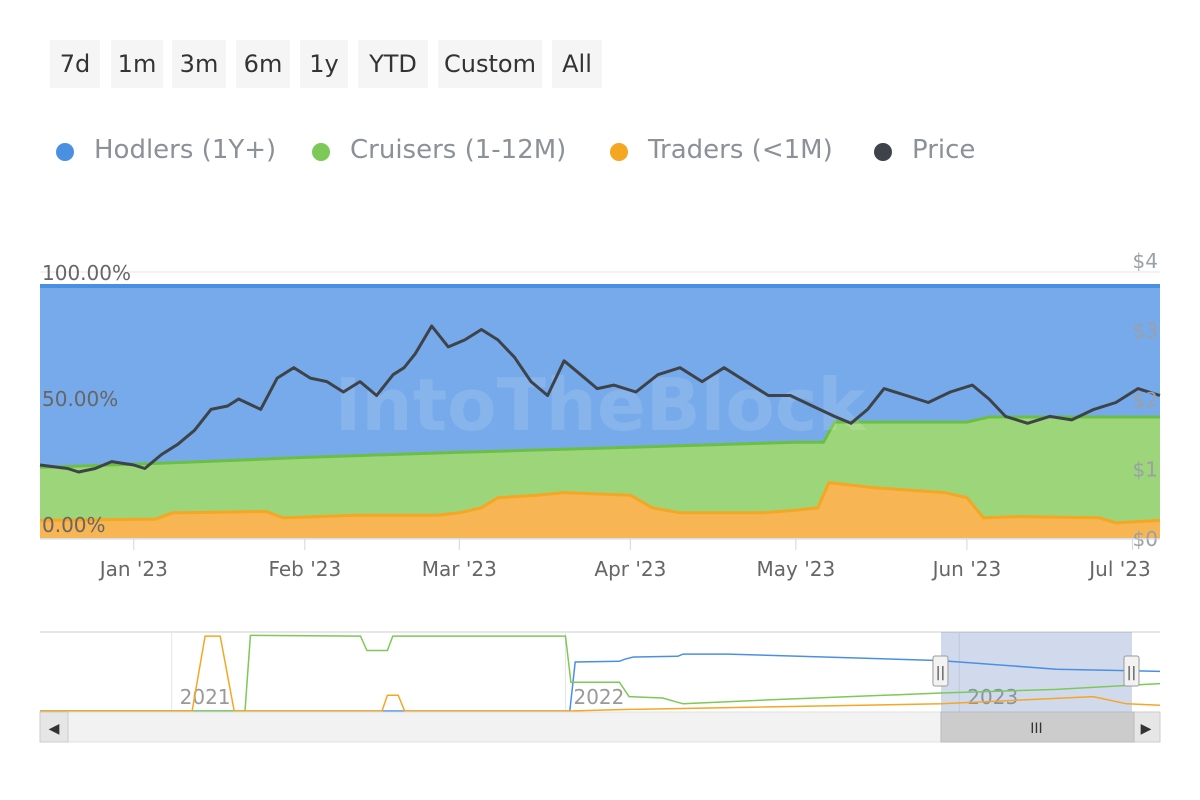 Image resolution: width=1200 pixels, height=800 pixels. I want to click on cruisers-area, so click(600, 470).